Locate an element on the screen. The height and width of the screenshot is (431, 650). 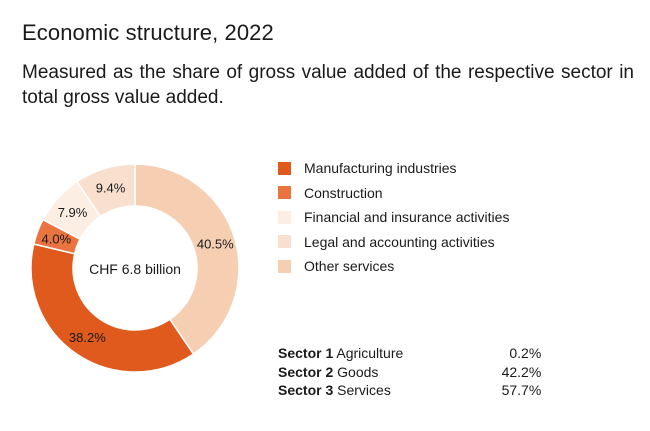
sector-name: Sector 3 is located at coordinates (306, 390).